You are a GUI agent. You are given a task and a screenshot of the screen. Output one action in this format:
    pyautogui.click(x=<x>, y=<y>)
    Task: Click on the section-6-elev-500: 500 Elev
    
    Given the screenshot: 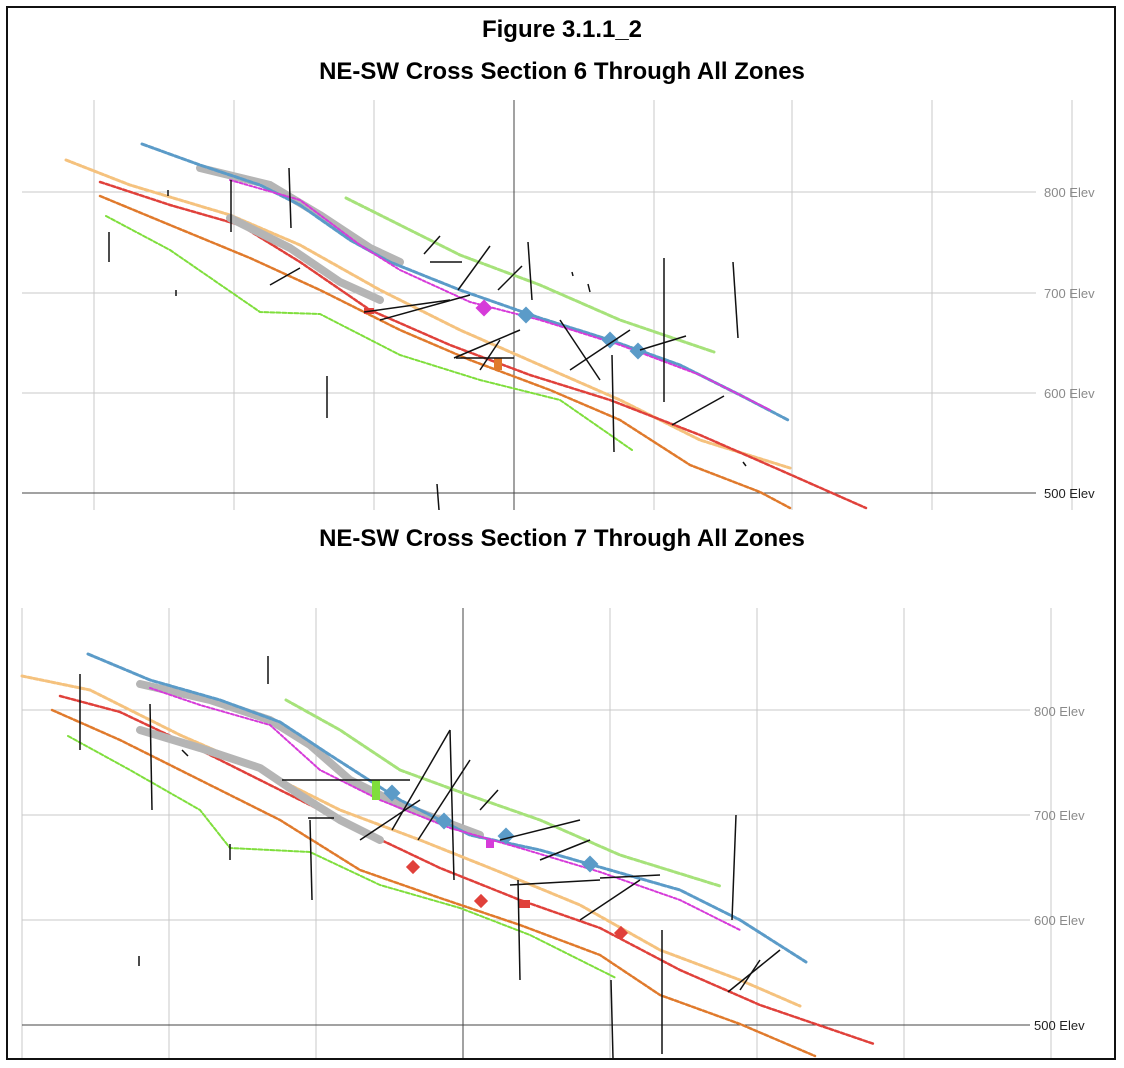 What is the action you would take?
    pyautogui.click(x=1069, y=493)
    